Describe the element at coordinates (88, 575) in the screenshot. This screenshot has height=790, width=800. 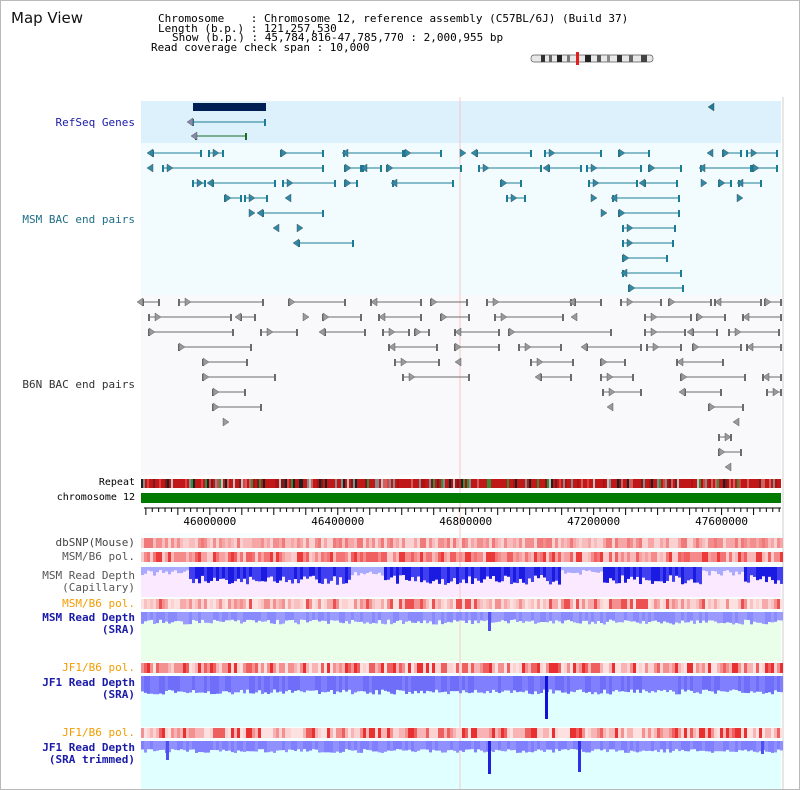
I see `track-label-msm-depth-capillary: MSM Read Depth` at that location.